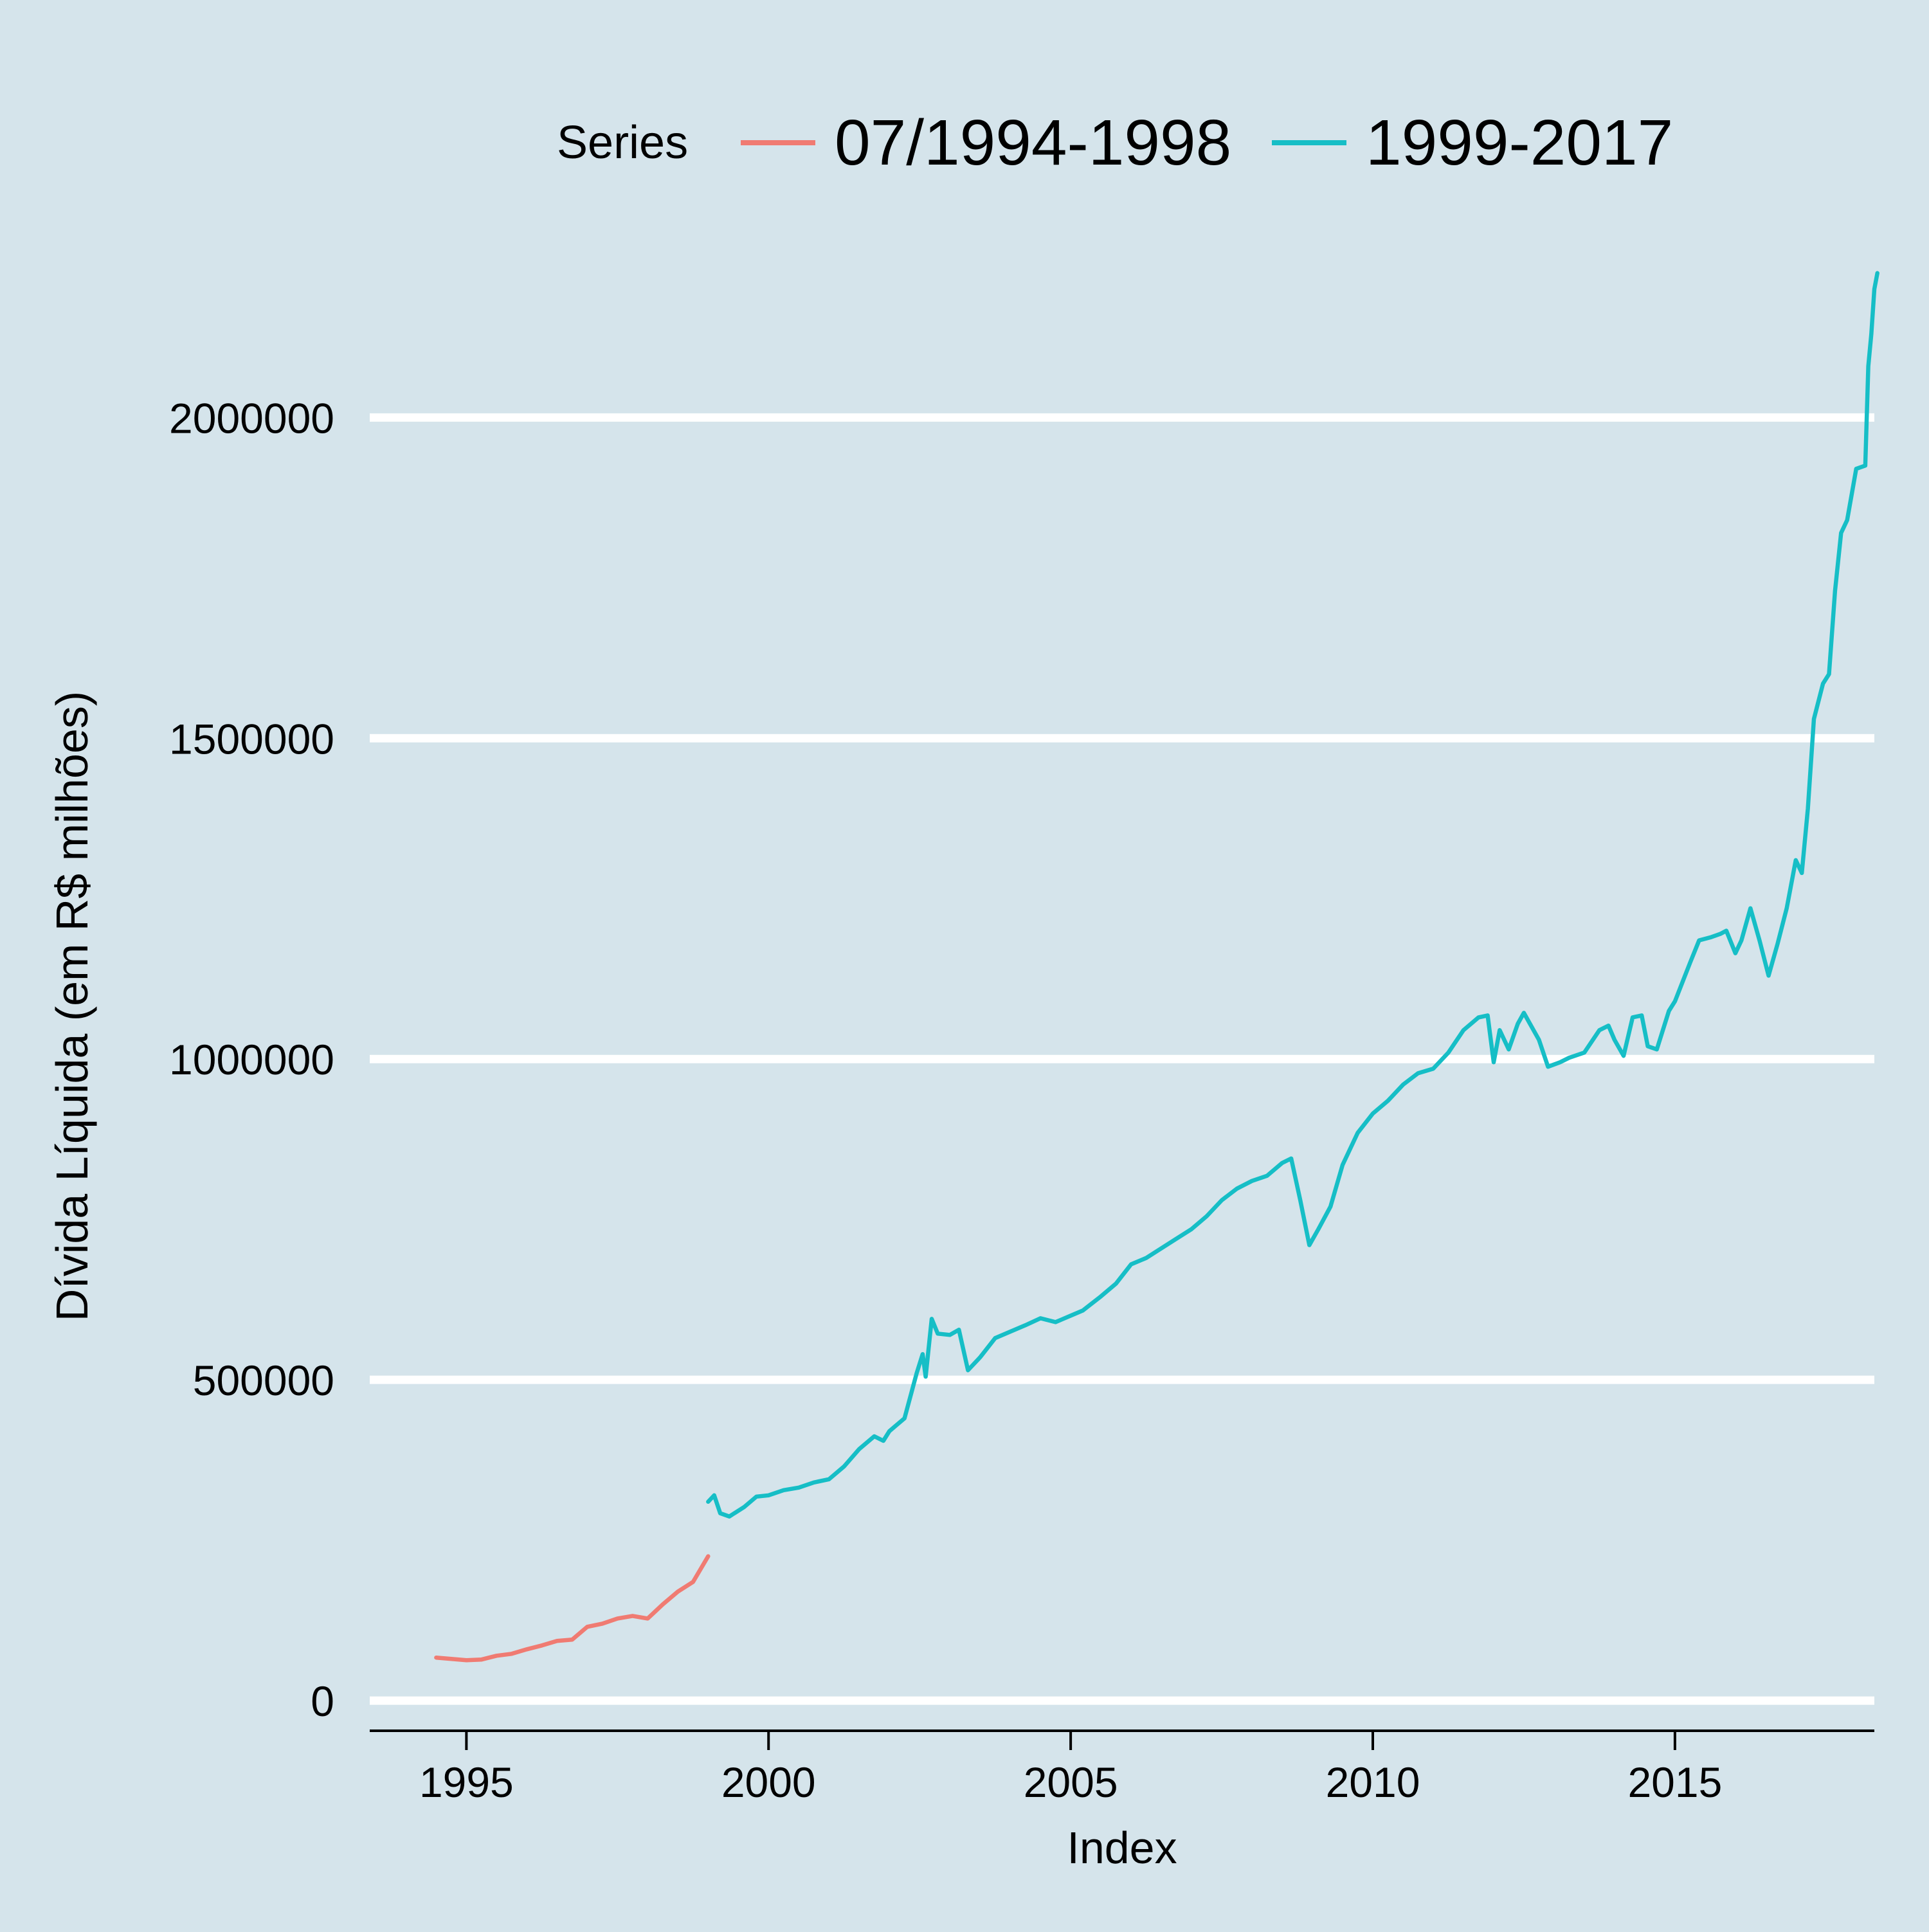 Image resolution: width=1929 pixels, height=1932 pixels. Describe the element at coordinates (1122, 1848) in the screenshot. I see `x-axis-title: Index` at that location.